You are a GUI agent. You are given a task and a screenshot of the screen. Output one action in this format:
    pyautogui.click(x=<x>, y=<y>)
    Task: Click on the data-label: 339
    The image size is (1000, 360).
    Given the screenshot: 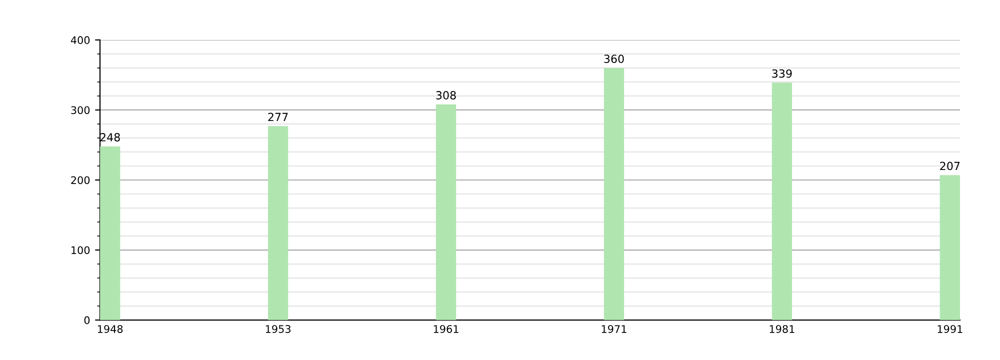 What is the action you would take?
    pyautogui.click(x=782, y=73)
    